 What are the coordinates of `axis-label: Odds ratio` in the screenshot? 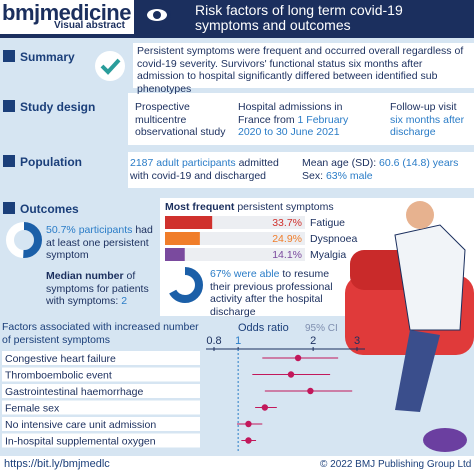 It's located at (263, 328).